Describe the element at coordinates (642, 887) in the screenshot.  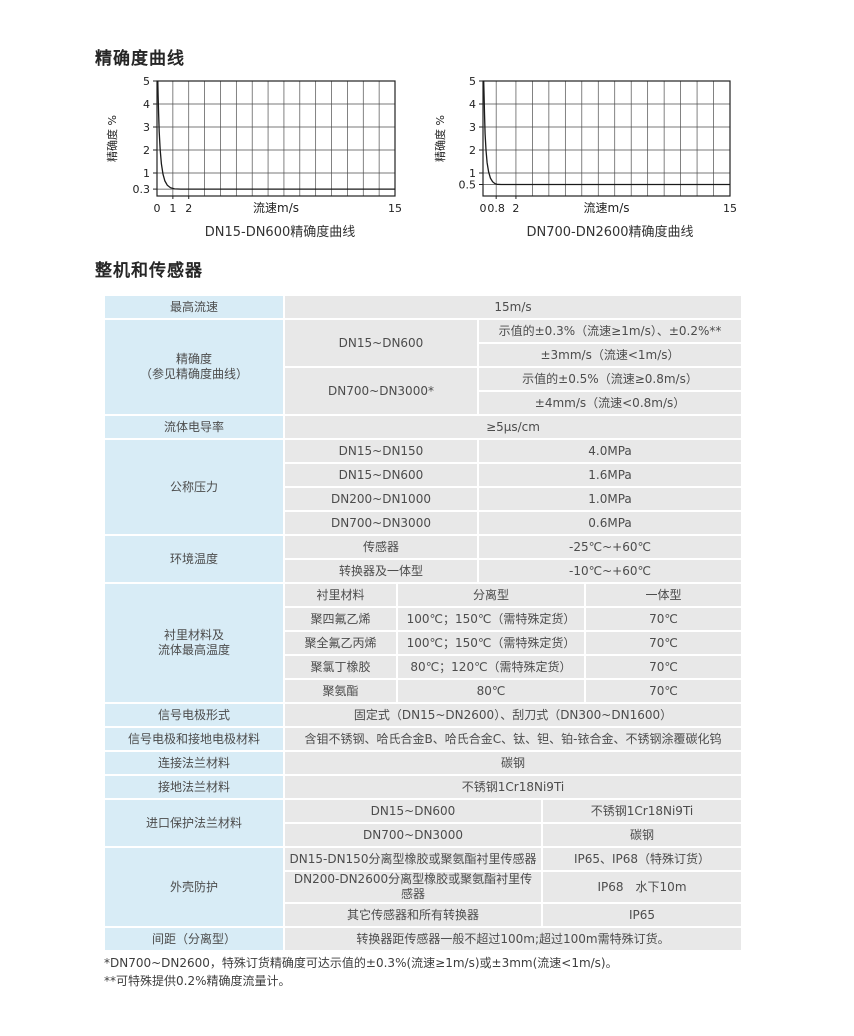
I see `spec-value: IP68 水下10m` at that location.